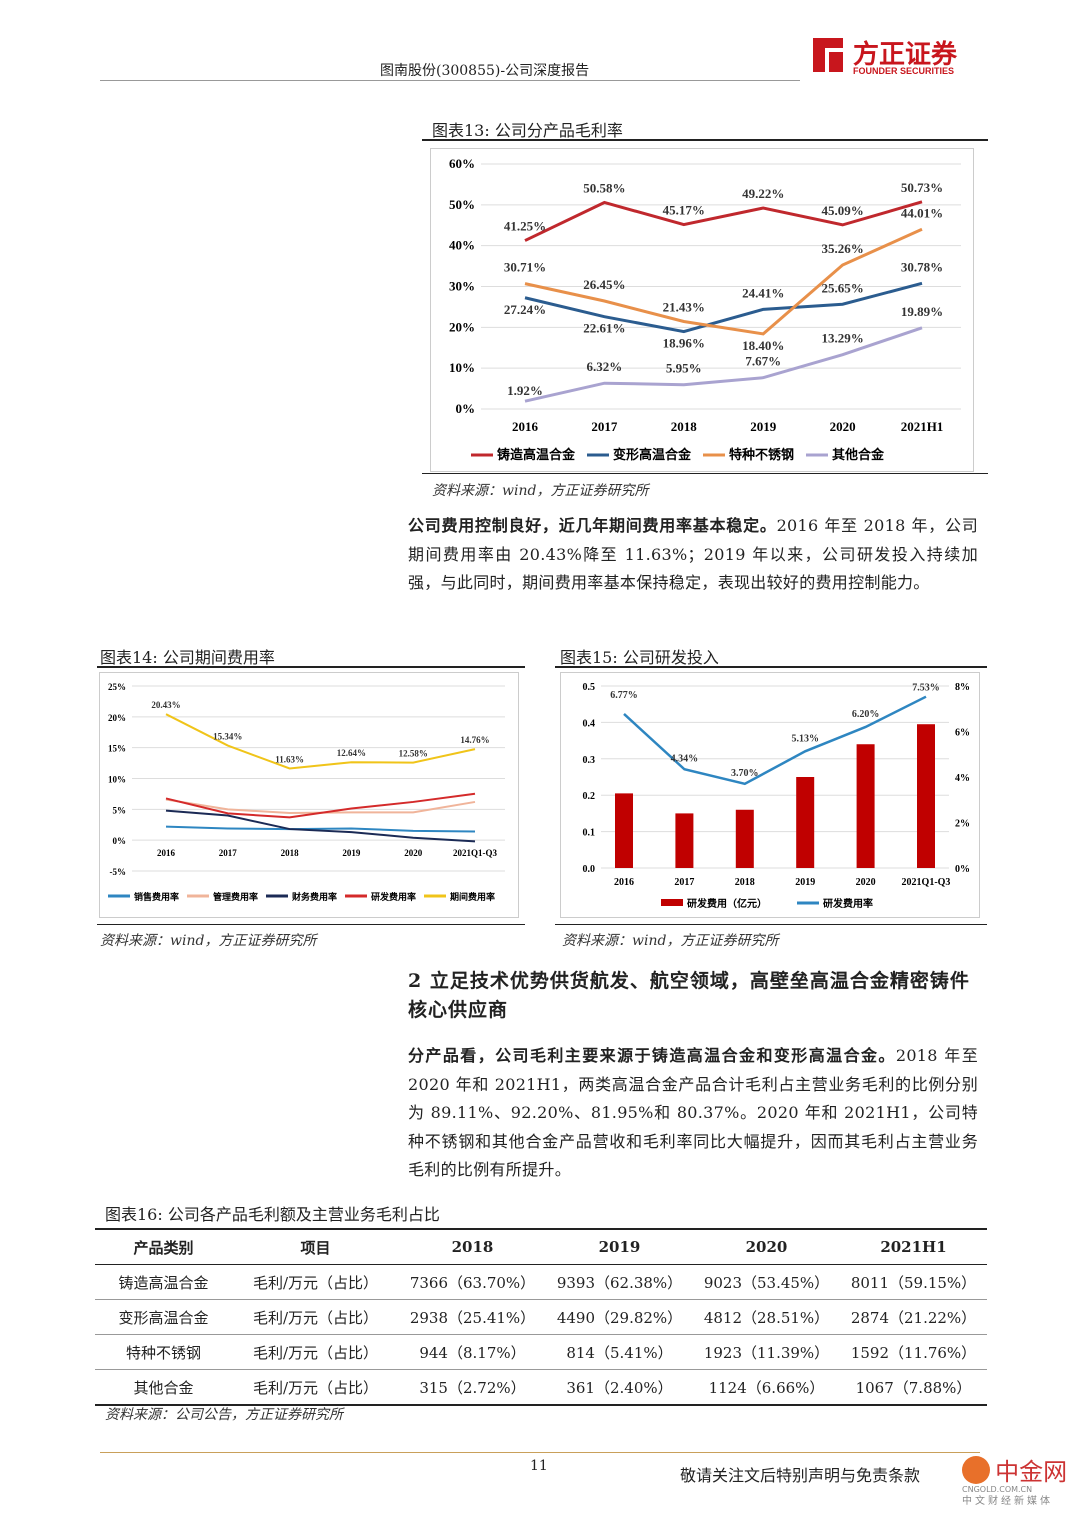 This screenshot has height=1527, width=1080. What do you see at coordinates (472, 1352) in the screenshot?
I see `table-cell: 944（8.17%）` at bounding box center [472, 1352].